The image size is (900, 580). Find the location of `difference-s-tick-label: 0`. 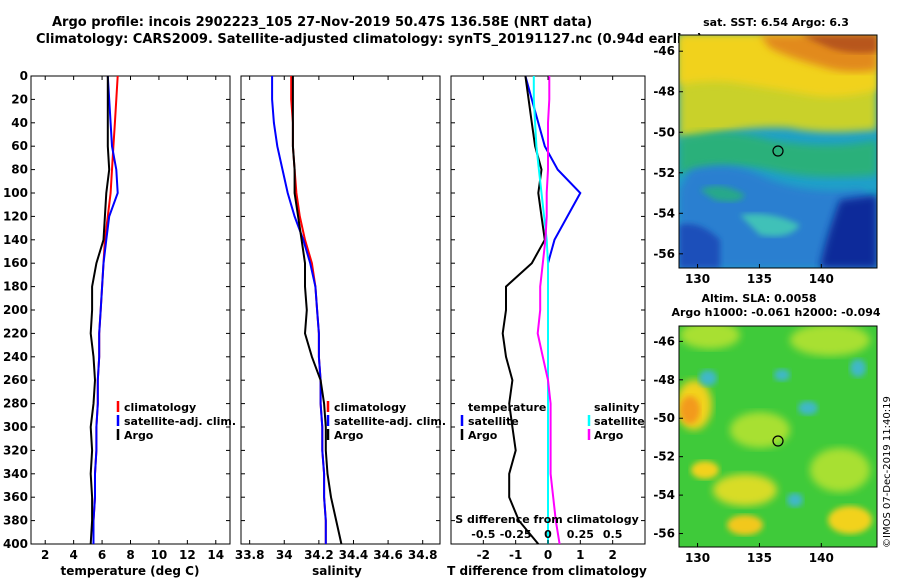

difference-s-tick-label: 0 is located at coordinates (548, 534).